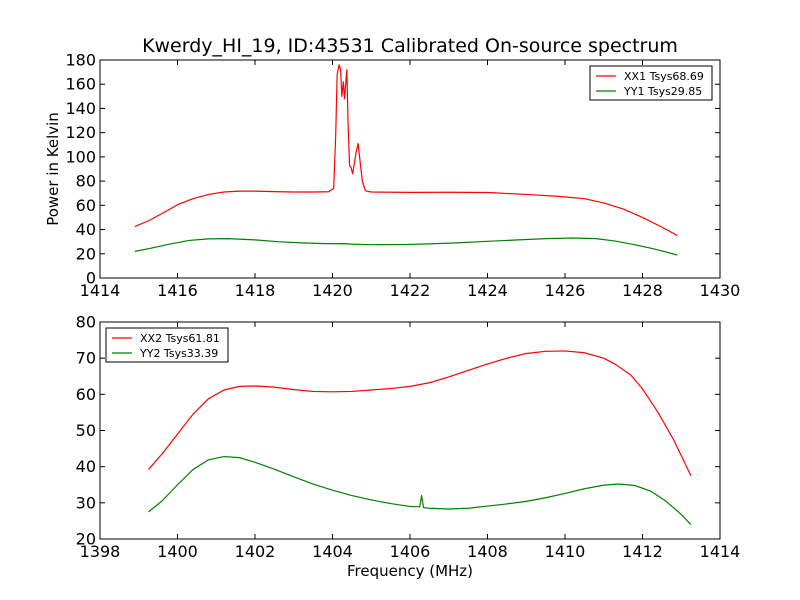  What do you see at coordinates (86, 229) in the screenshot?
I see `top-y-tick-label: 40` at bounding box center [86, 229].